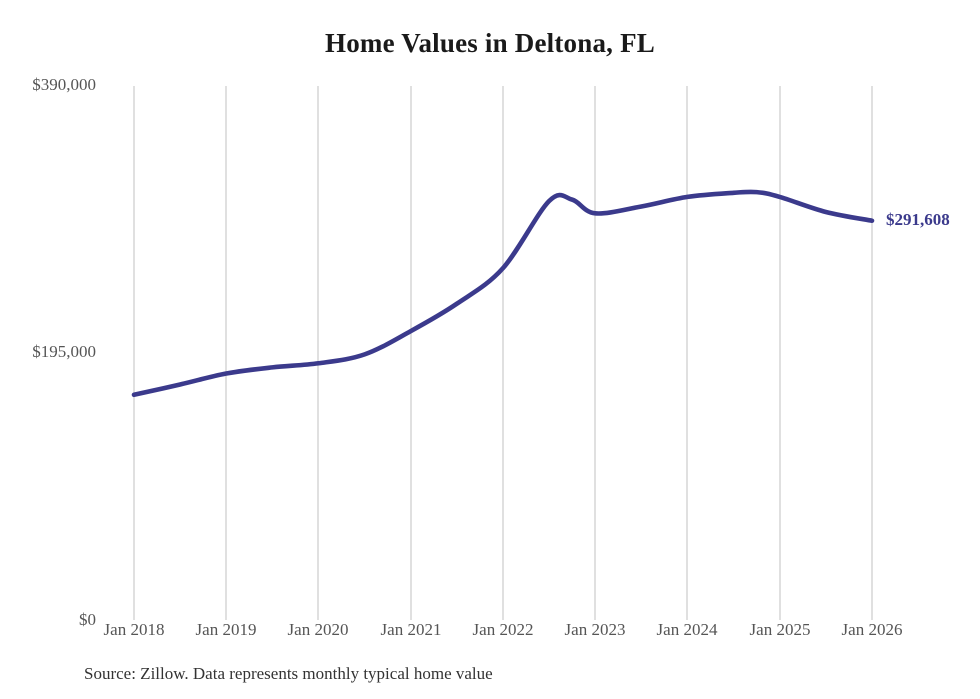 The width and height of the screenshot is (980, 699). Describe the element at coordinates (490, 43) in the screenshot. I see `chart-title: Home Values in Deltona, FL` at that location.